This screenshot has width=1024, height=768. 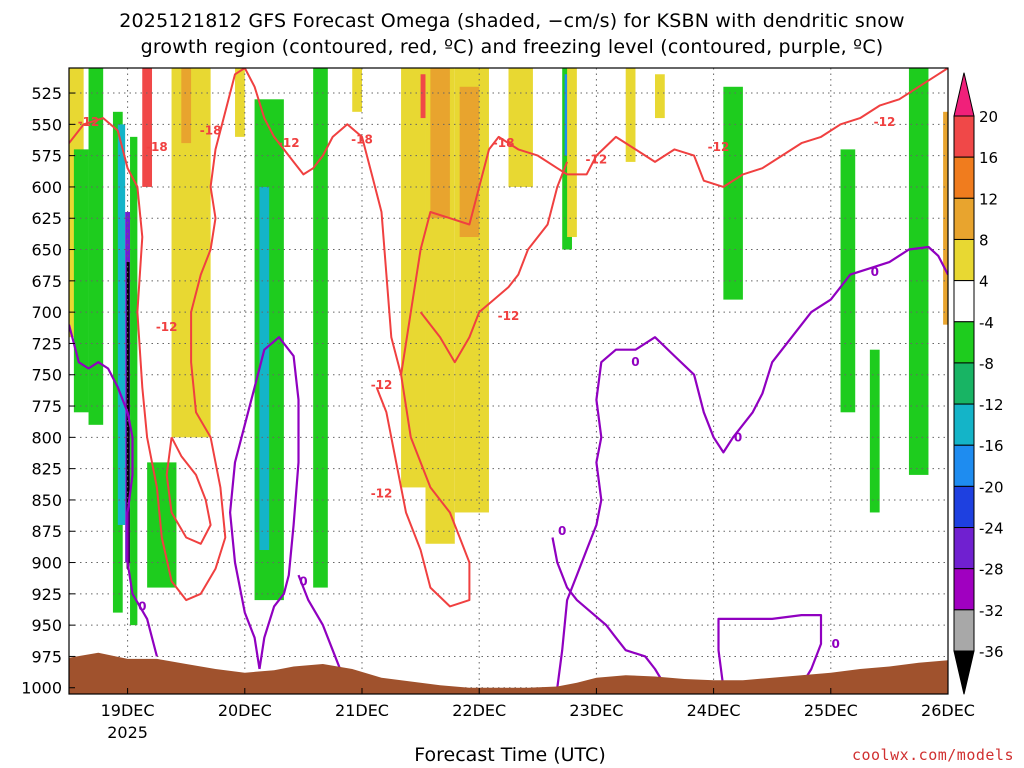 What do you see at coordinates (885, 122) in the screenshot?
I see `contour-label-8: -12` at bounding box center [885, 122].